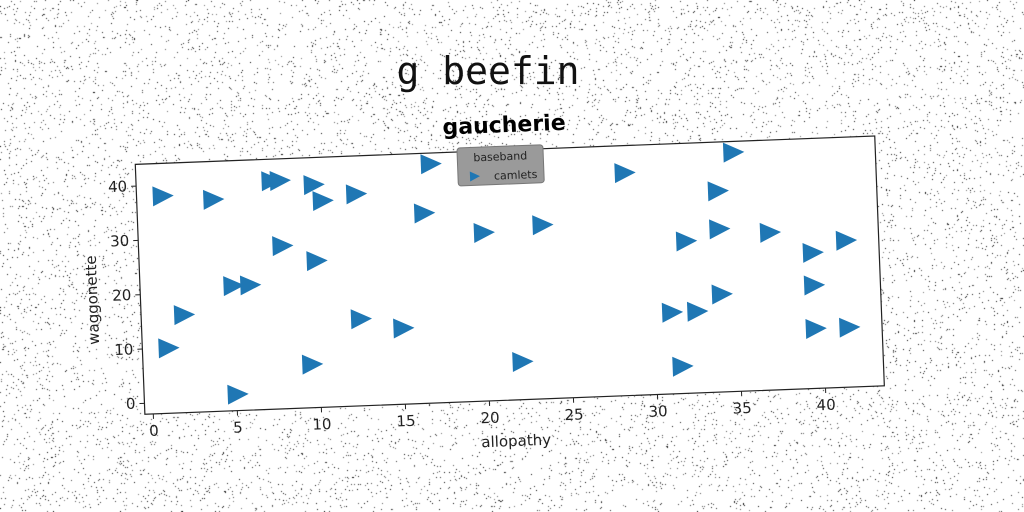 The height and width of the screenshot is (512, 1024). Describe the element at coordinates (238, 427) in the screenshot. I see `x-tick-label: 5` at that location.